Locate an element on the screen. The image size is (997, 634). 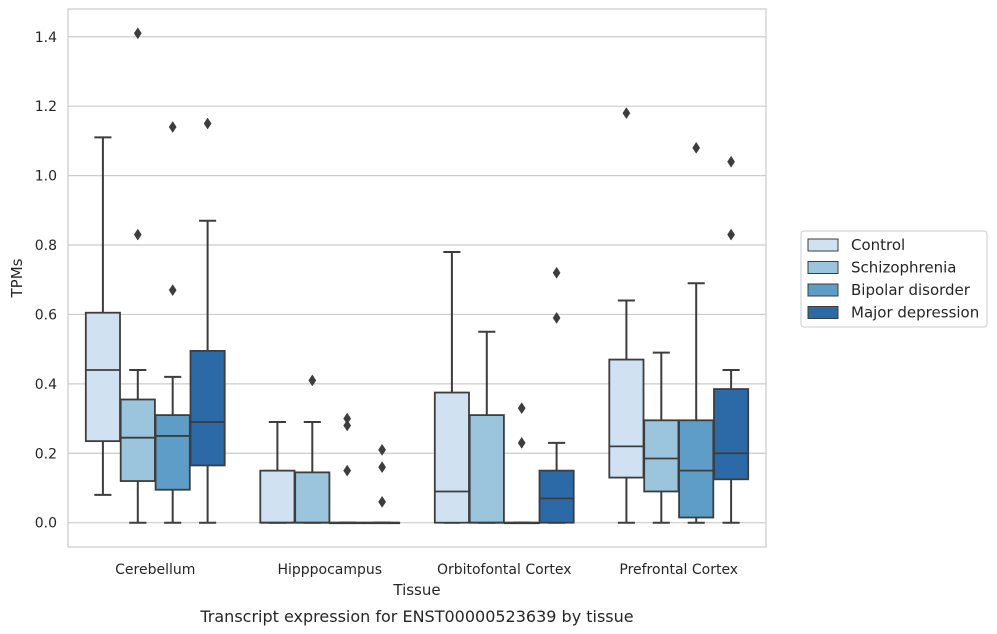
legend-label: Control is located at coordinates (878, 245).